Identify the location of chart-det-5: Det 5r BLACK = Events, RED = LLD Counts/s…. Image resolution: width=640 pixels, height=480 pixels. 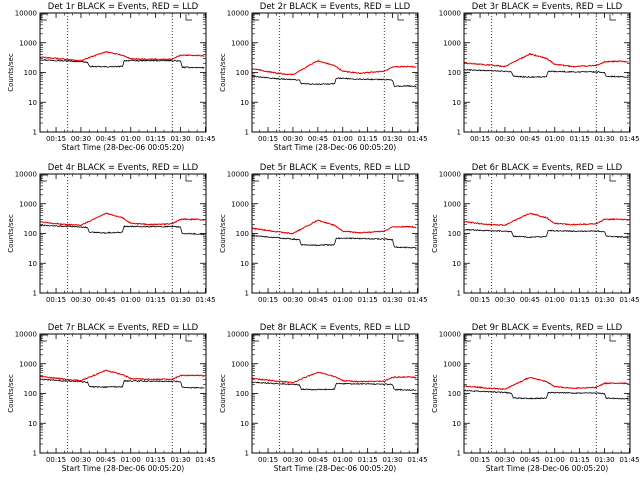
(323, 233).